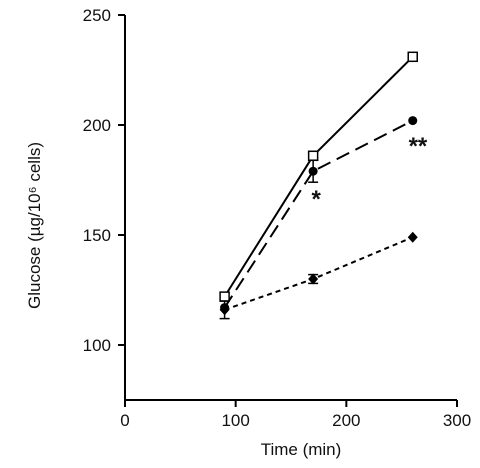  Describe the element at coordinates (346, 420) in the screenshot. I see `x-tick-label: 200` at that location.